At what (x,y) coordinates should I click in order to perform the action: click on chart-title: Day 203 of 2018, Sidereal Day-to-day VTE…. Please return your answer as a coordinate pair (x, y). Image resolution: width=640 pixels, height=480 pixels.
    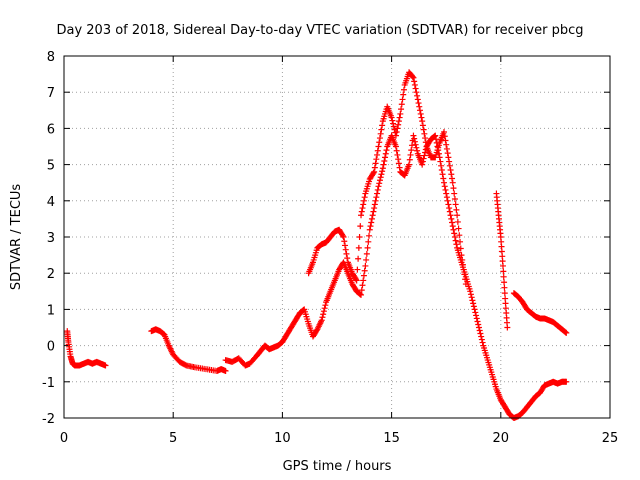
    Looking at the image, I should click on (319, 30).